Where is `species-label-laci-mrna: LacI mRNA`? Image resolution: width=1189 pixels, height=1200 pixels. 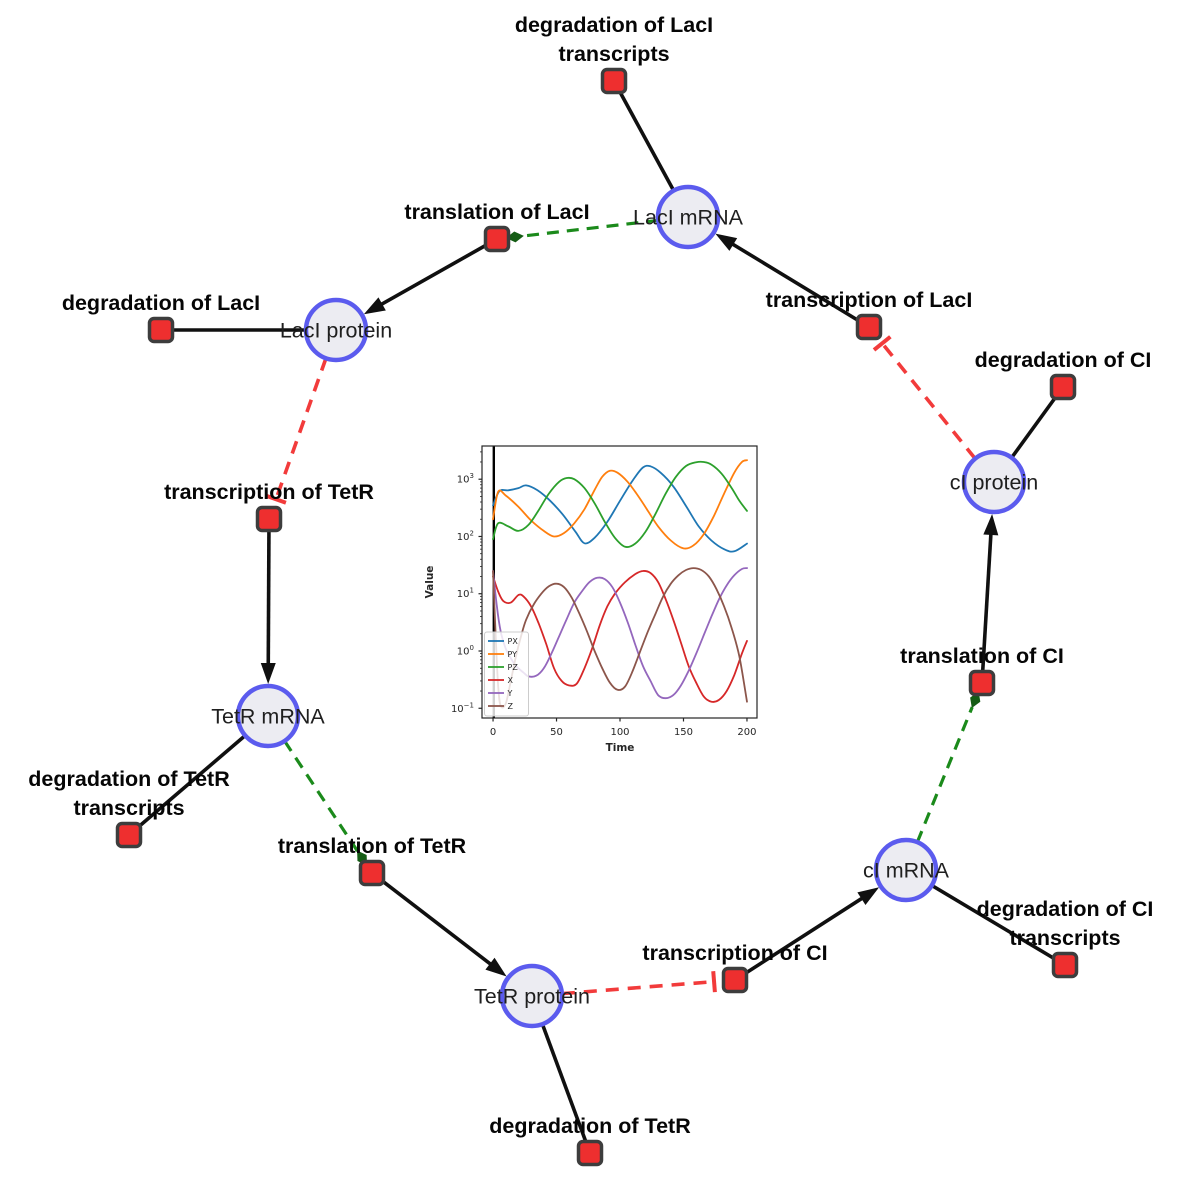 species-label-laci-mrna: LacI mRNA is located at coordinates (688, 218).